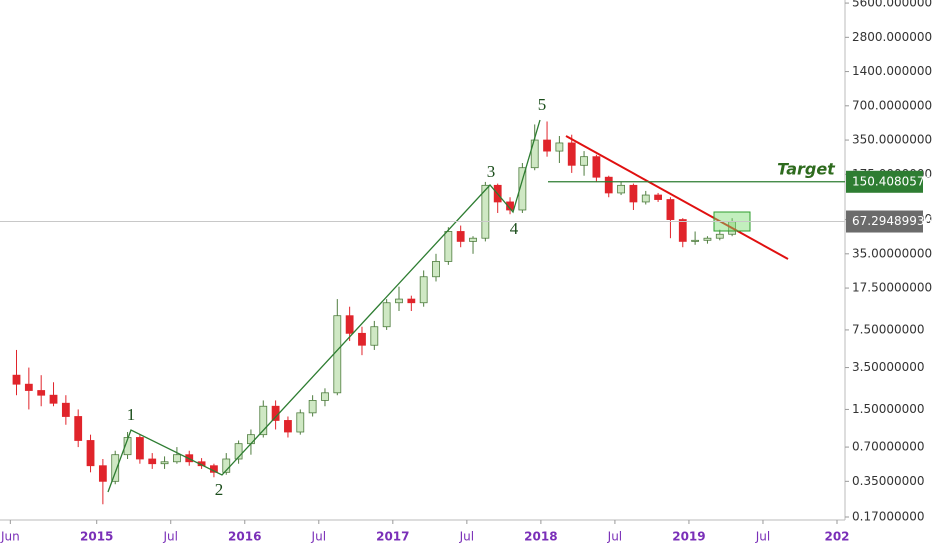 Image resolution: width=932 pixels, height=550 pixels. I want to click on wave-label: 2, so click(219, 489).